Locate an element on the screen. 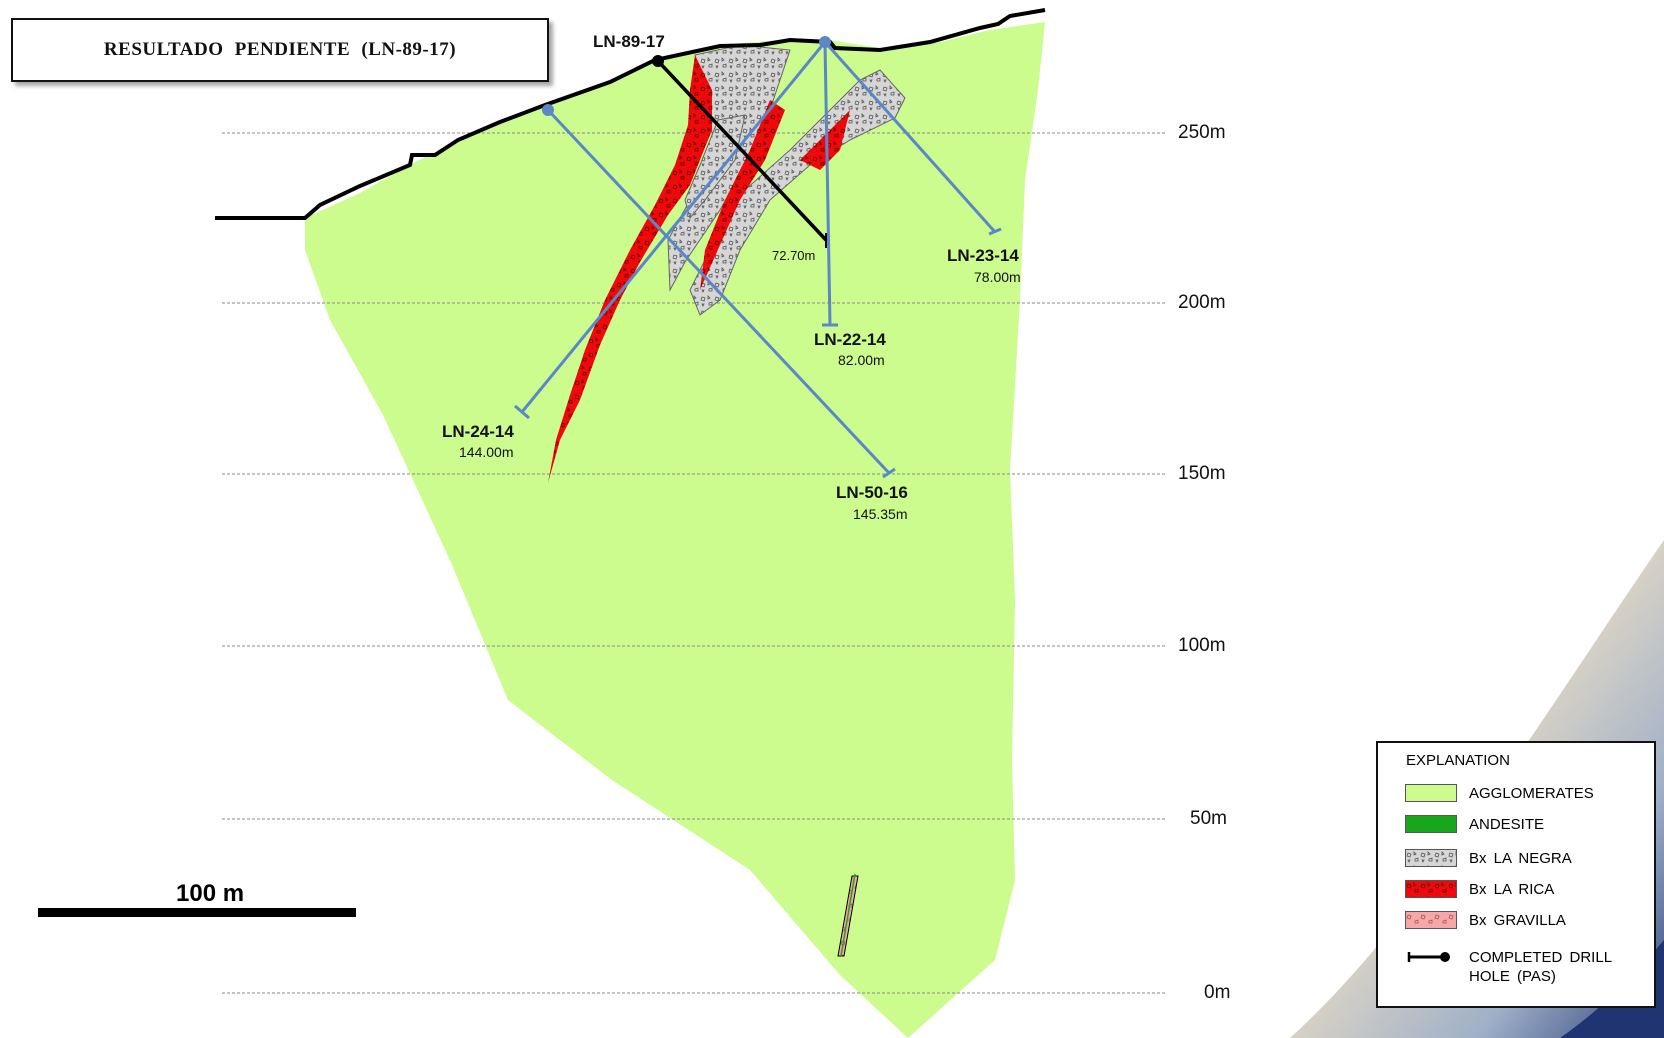 This screenshot has width=1664, height=1038. bx-la-negra-unit is located at coordinates (786, 180).